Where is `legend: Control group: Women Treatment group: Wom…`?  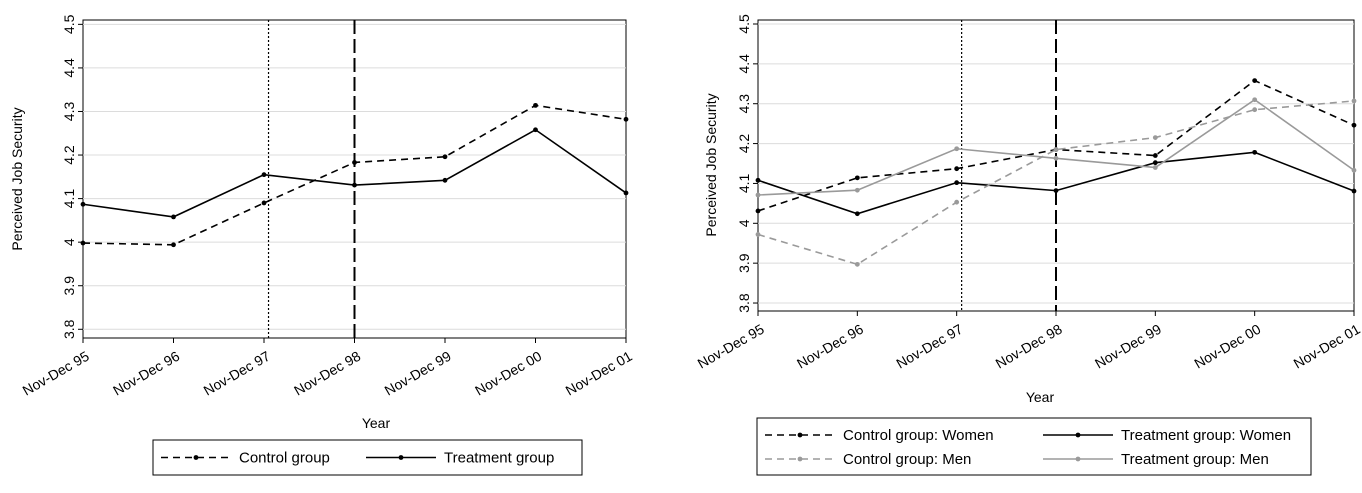 legend: Control group: Women Treatment group: Wom… is located at coordinates (1034, 446).